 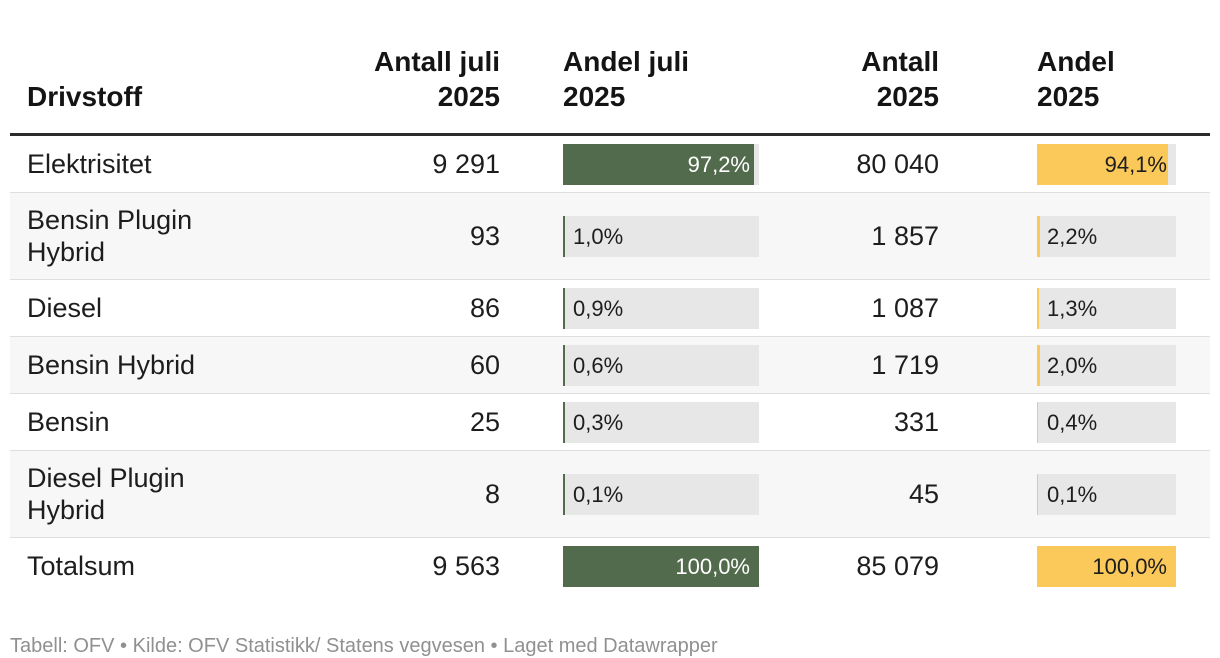 I want to click on share-july-cell: 0,6%, so click(x=635, y=365).